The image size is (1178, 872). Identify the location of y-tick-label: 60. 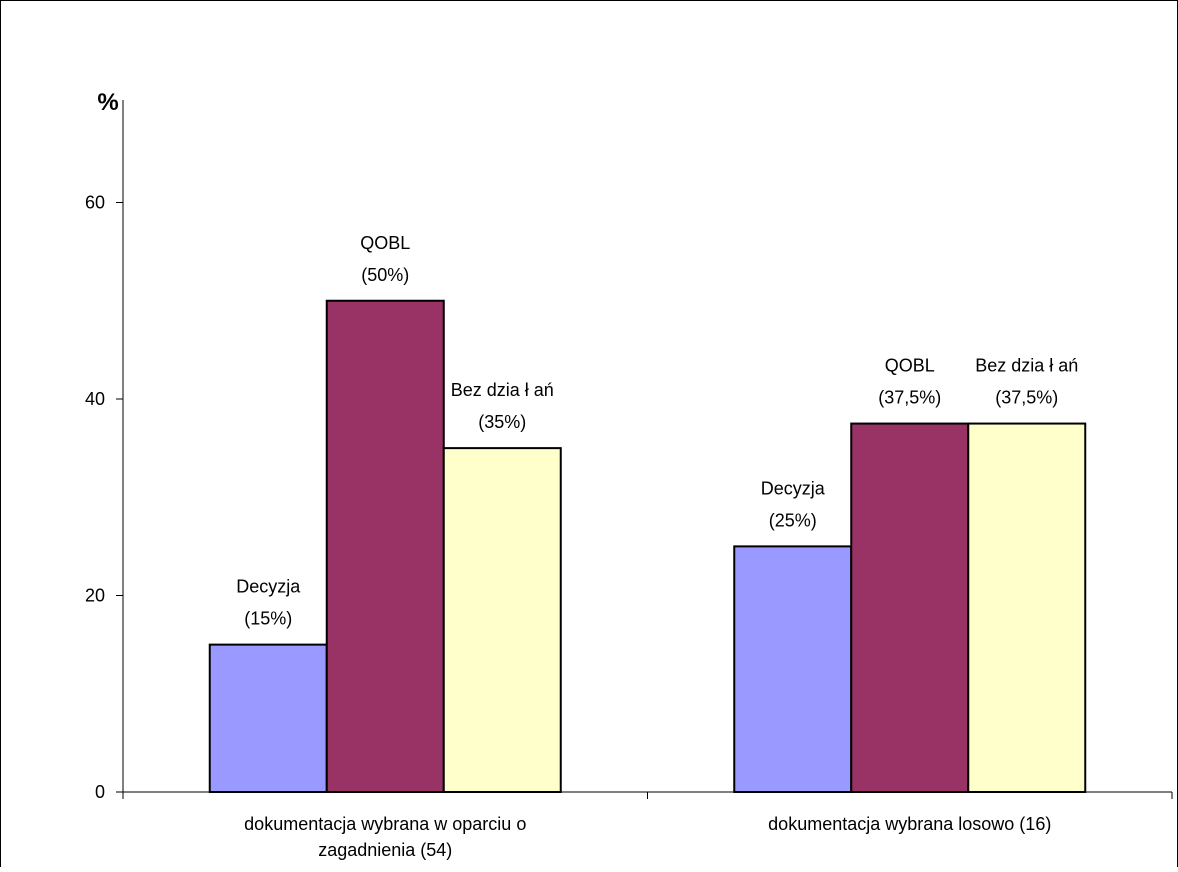
(95, 203).